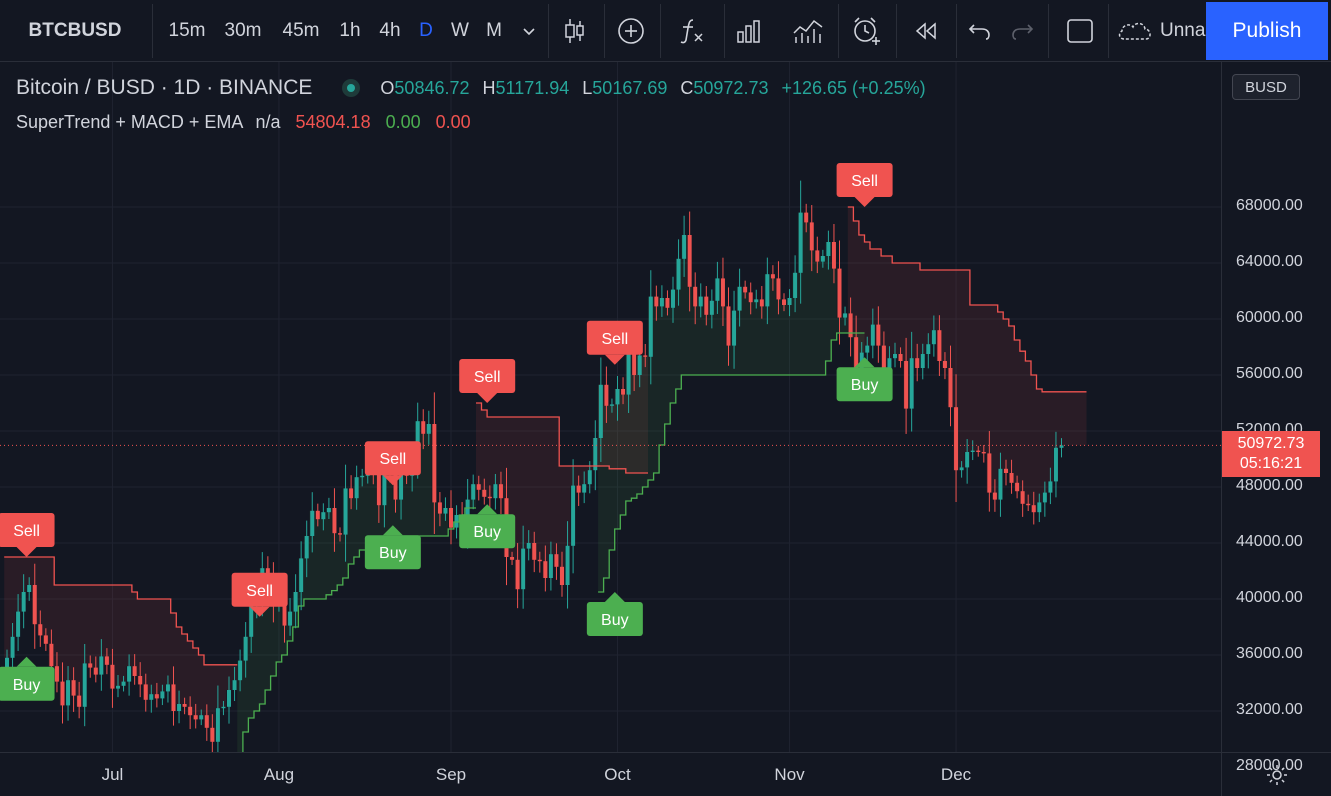 The height and width of the screenshot is (796, 1331). Describe the element at coordinates (980, 31) in the screenshot. I see `undo-icon` at that location.